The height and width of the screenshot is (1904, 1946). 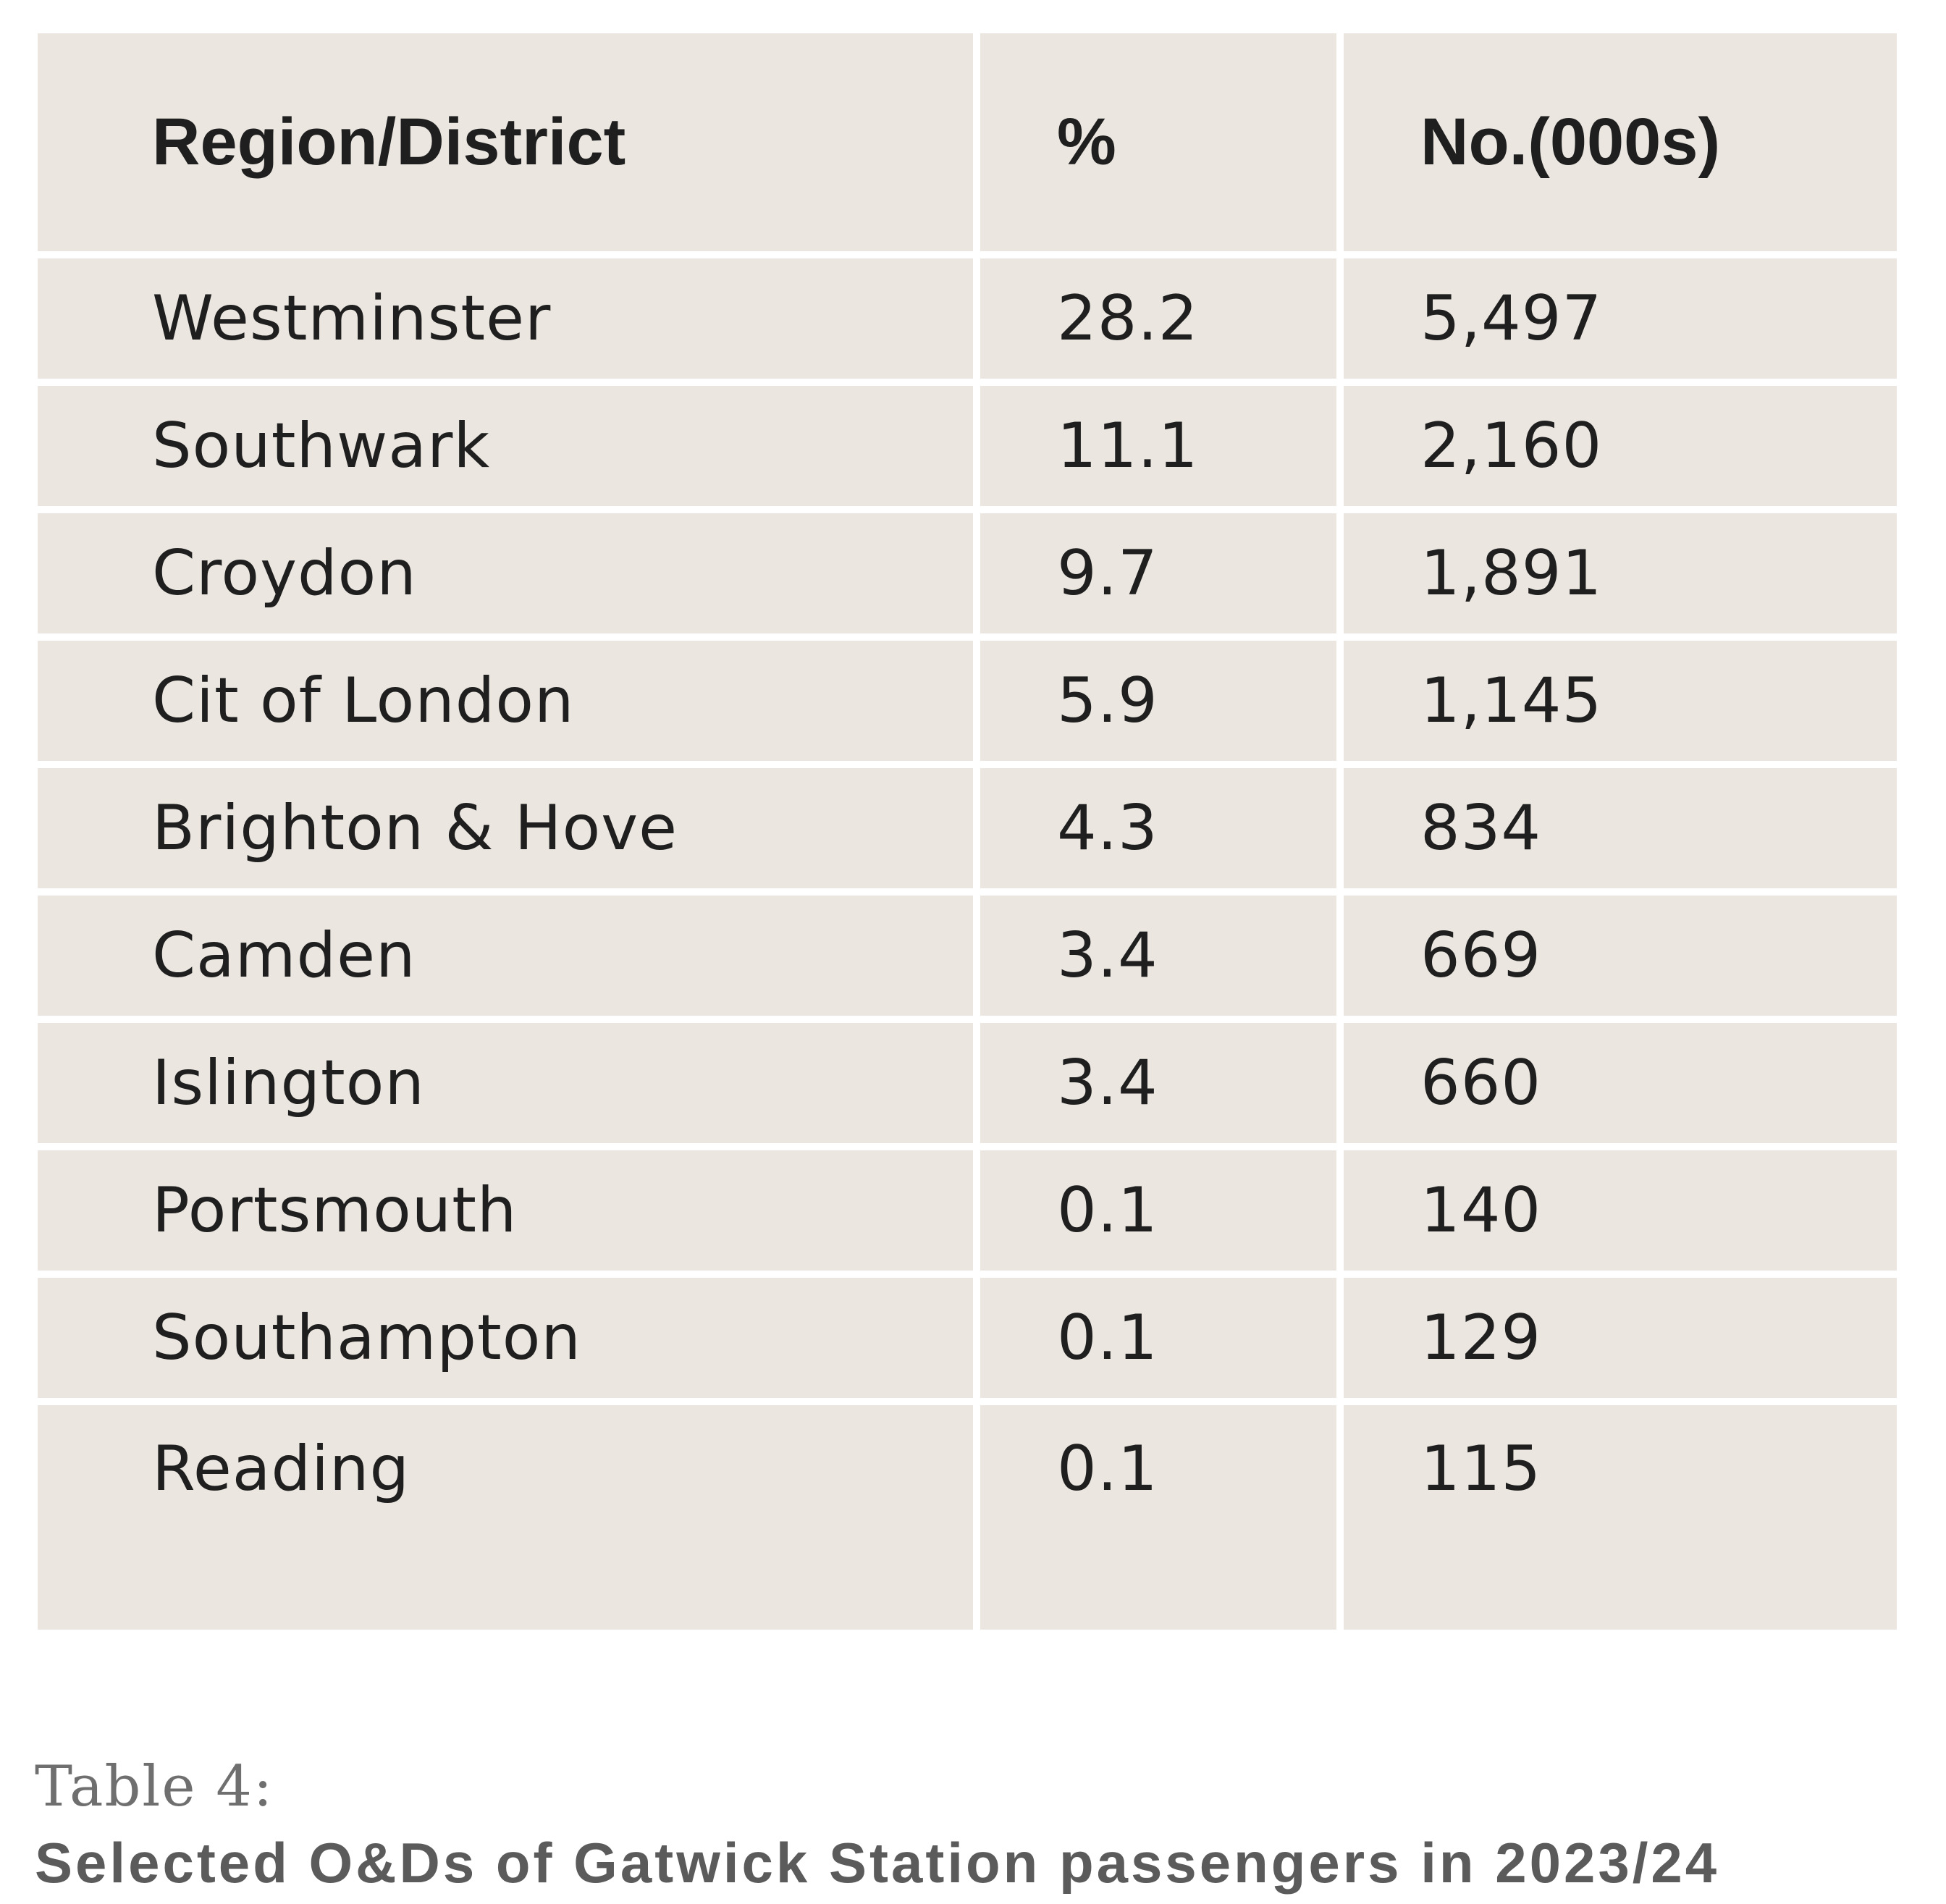 What do you see at coordinates (1162, 322) in the screenshot?
I see `percent-cell: 28.2` at bounding box center [1162, 322].